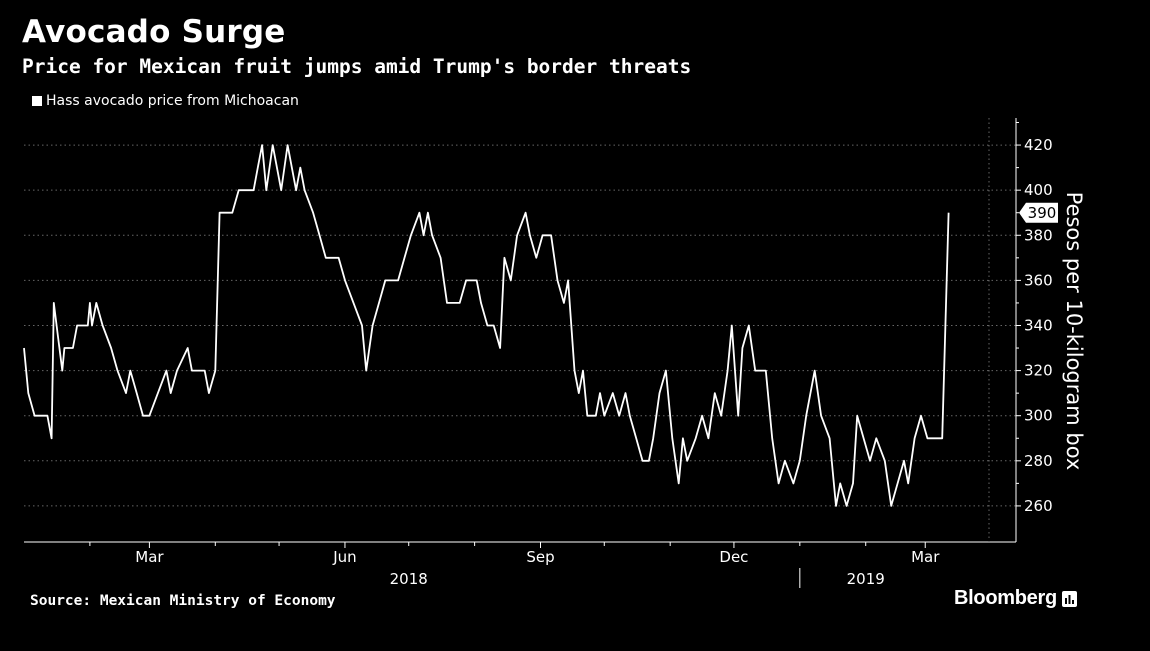 Image resolution: width=1150 pixels, height=651 pixels. I want to click on bloomberg-chart-icon, so click(1069, 598).